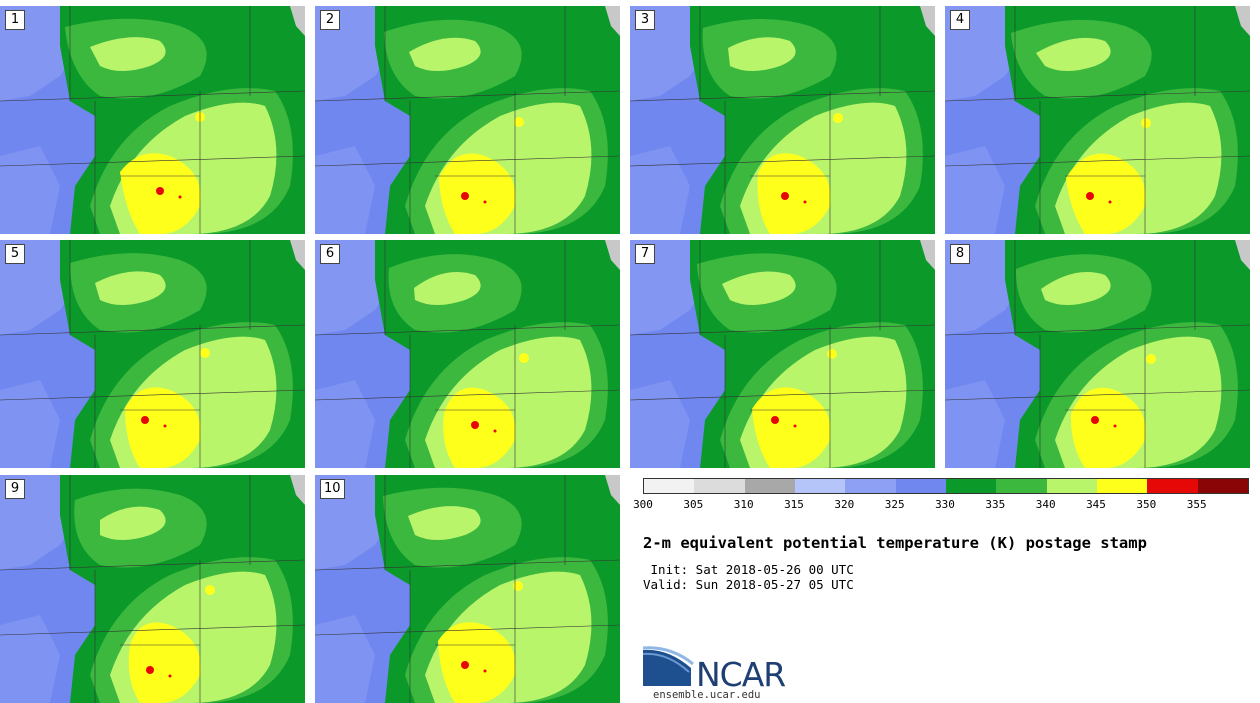 The height and width of the screenshot is (703, 1260). Describe the element at coordinates (332, 489) in the screenshot. I see `panel-number: 10` at that location.